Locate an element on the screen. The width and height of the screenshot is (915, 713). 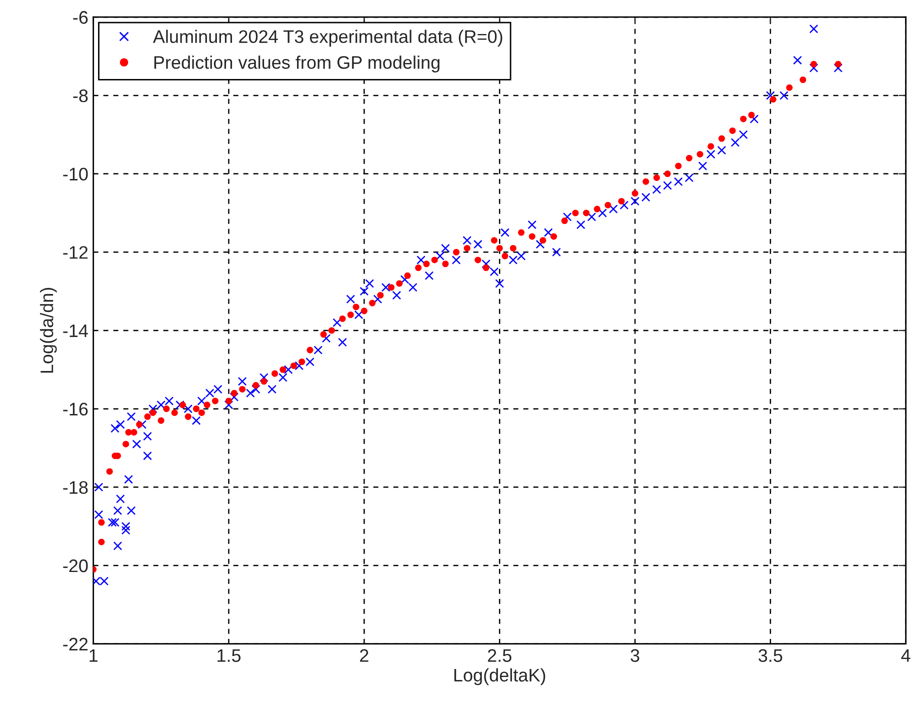
x-tick-label: 4 is located at coordinates (905, 655).